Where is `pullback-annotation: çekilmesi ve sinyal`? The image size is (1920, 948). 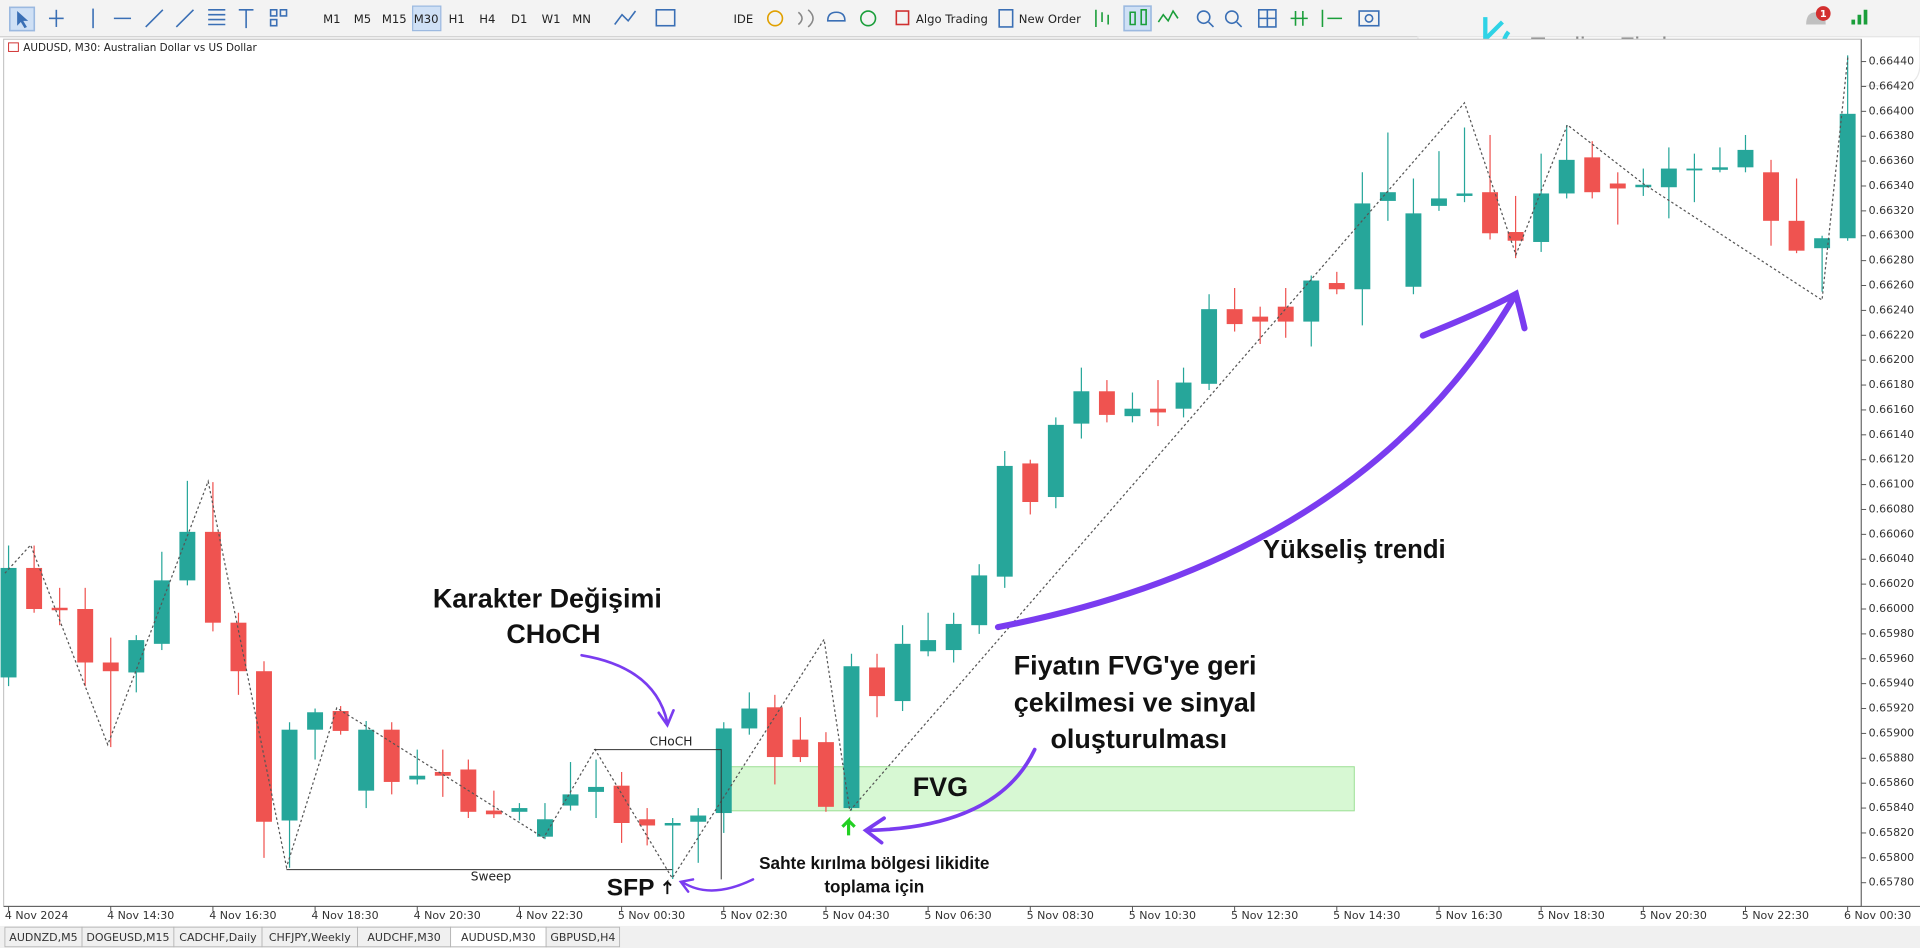 pullback-annotation: çekilmesi ve sinyal is located at coordinates (1135, 702).